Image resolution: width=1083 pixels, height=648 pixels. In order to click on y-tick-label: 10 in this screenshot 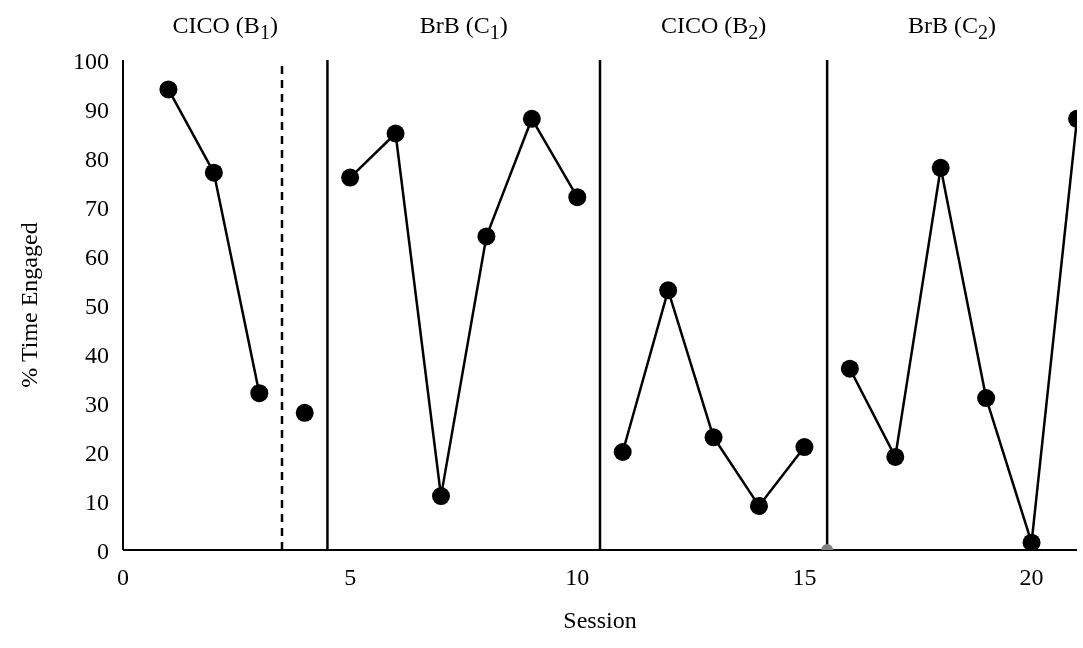, I will do `click(97, 501)`.